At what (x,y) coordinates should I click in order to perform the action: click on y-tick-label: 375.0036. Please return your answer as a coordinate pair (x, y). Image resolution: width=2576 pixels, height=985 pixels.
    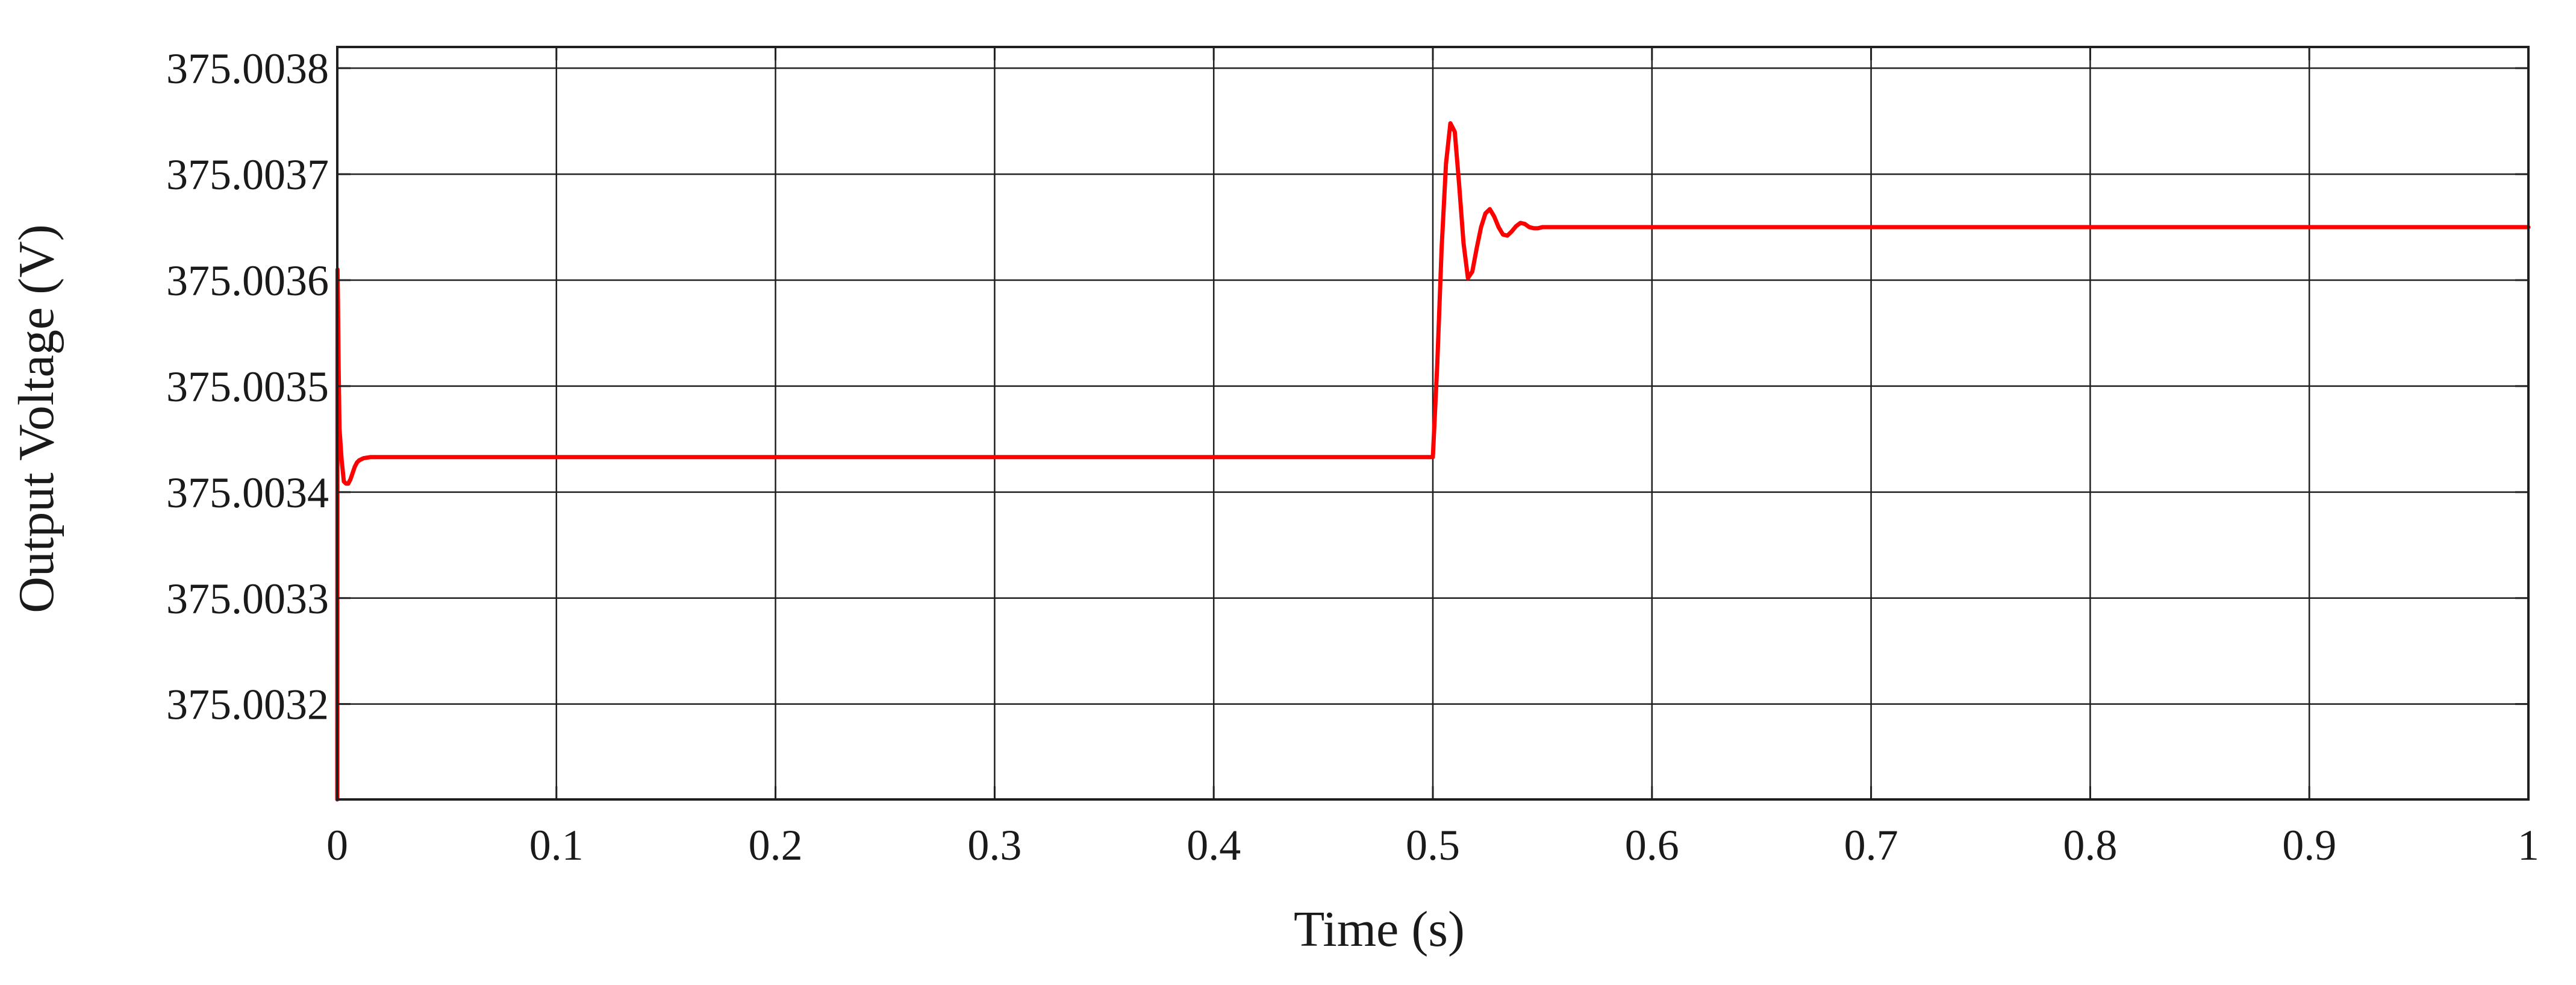
    Looking at the image, I should click on (247, 281).